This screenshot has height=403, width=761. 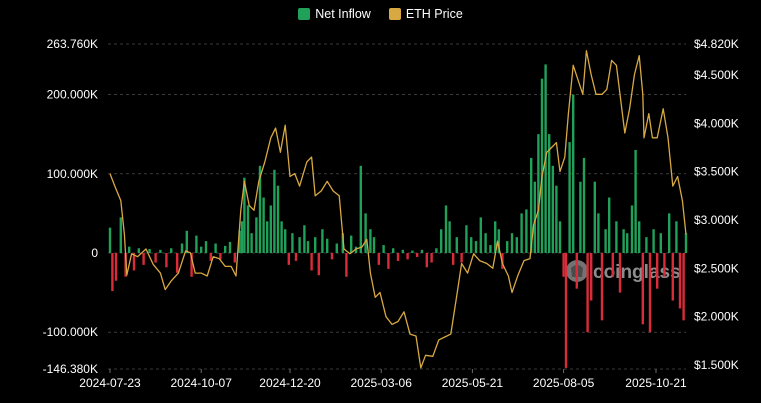 What do you see at coordinates (394, 14) in the screenshot?
I see `legend-swatch-eth-price` at bounding box center [394, 14].